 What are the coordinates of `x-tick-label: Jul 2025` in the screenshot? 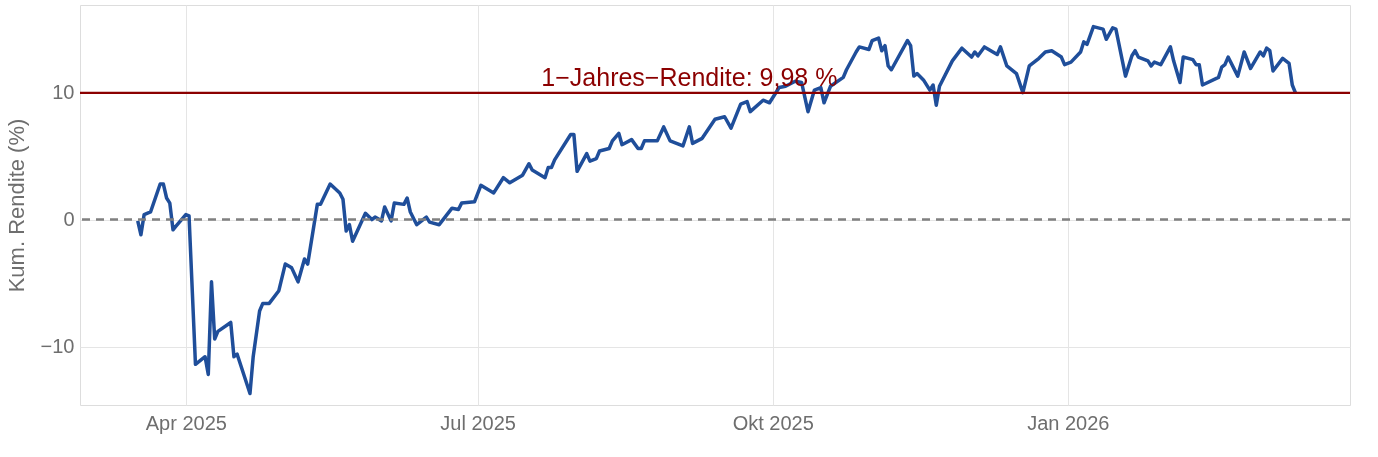 It's located at (478, 422).